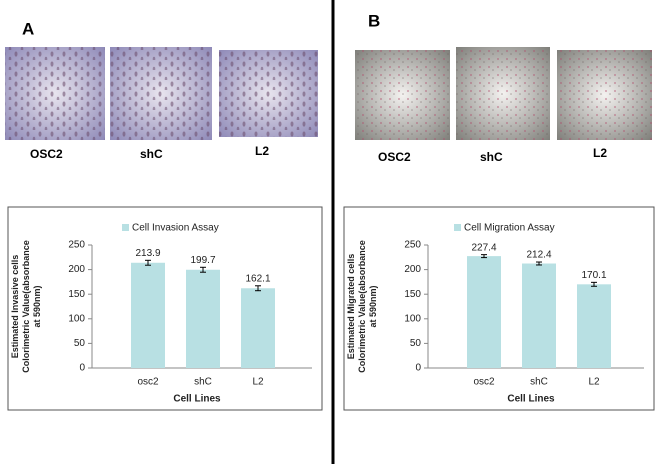 The height and width of the screenshot is (464, 662). I want to click on data-label: 212.4, so click(538, 255).